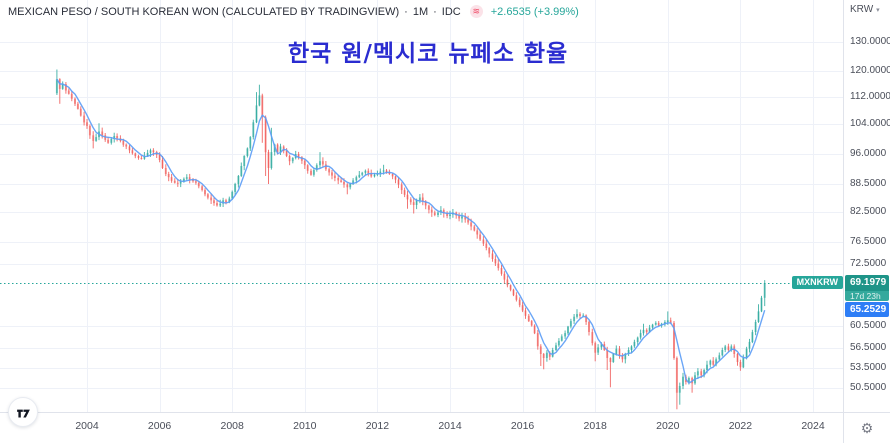 This screenshot has width=890, height=443. I want to click on price-axis-label: 104.0000, so click(870, 123).